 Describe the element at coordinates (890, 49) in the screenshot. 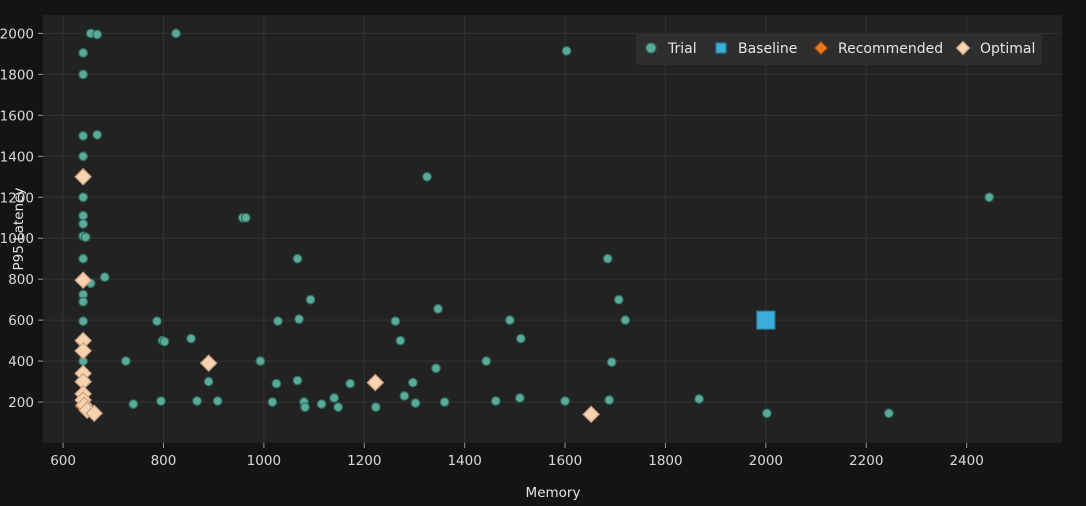

I see `legend-label: Recommended` at that location.